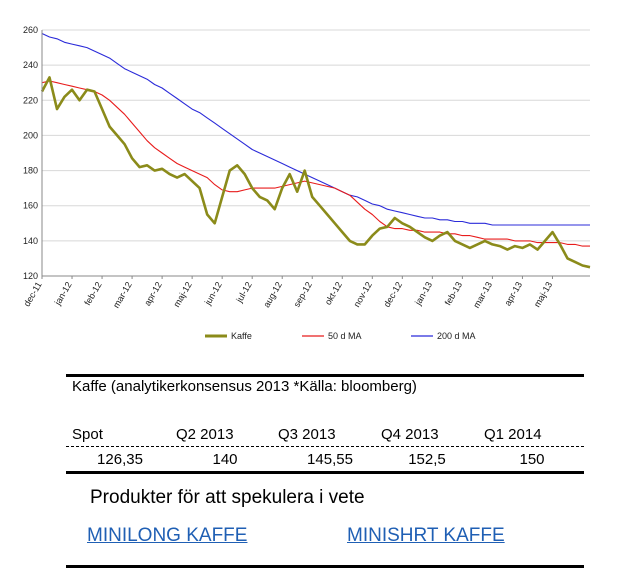 This screenshot has width=638, height=585. What do you see at coordinates (427, 459) in the screenshot?
I see `value-q4-2013: 152,5` at bounding box center [427, 459].